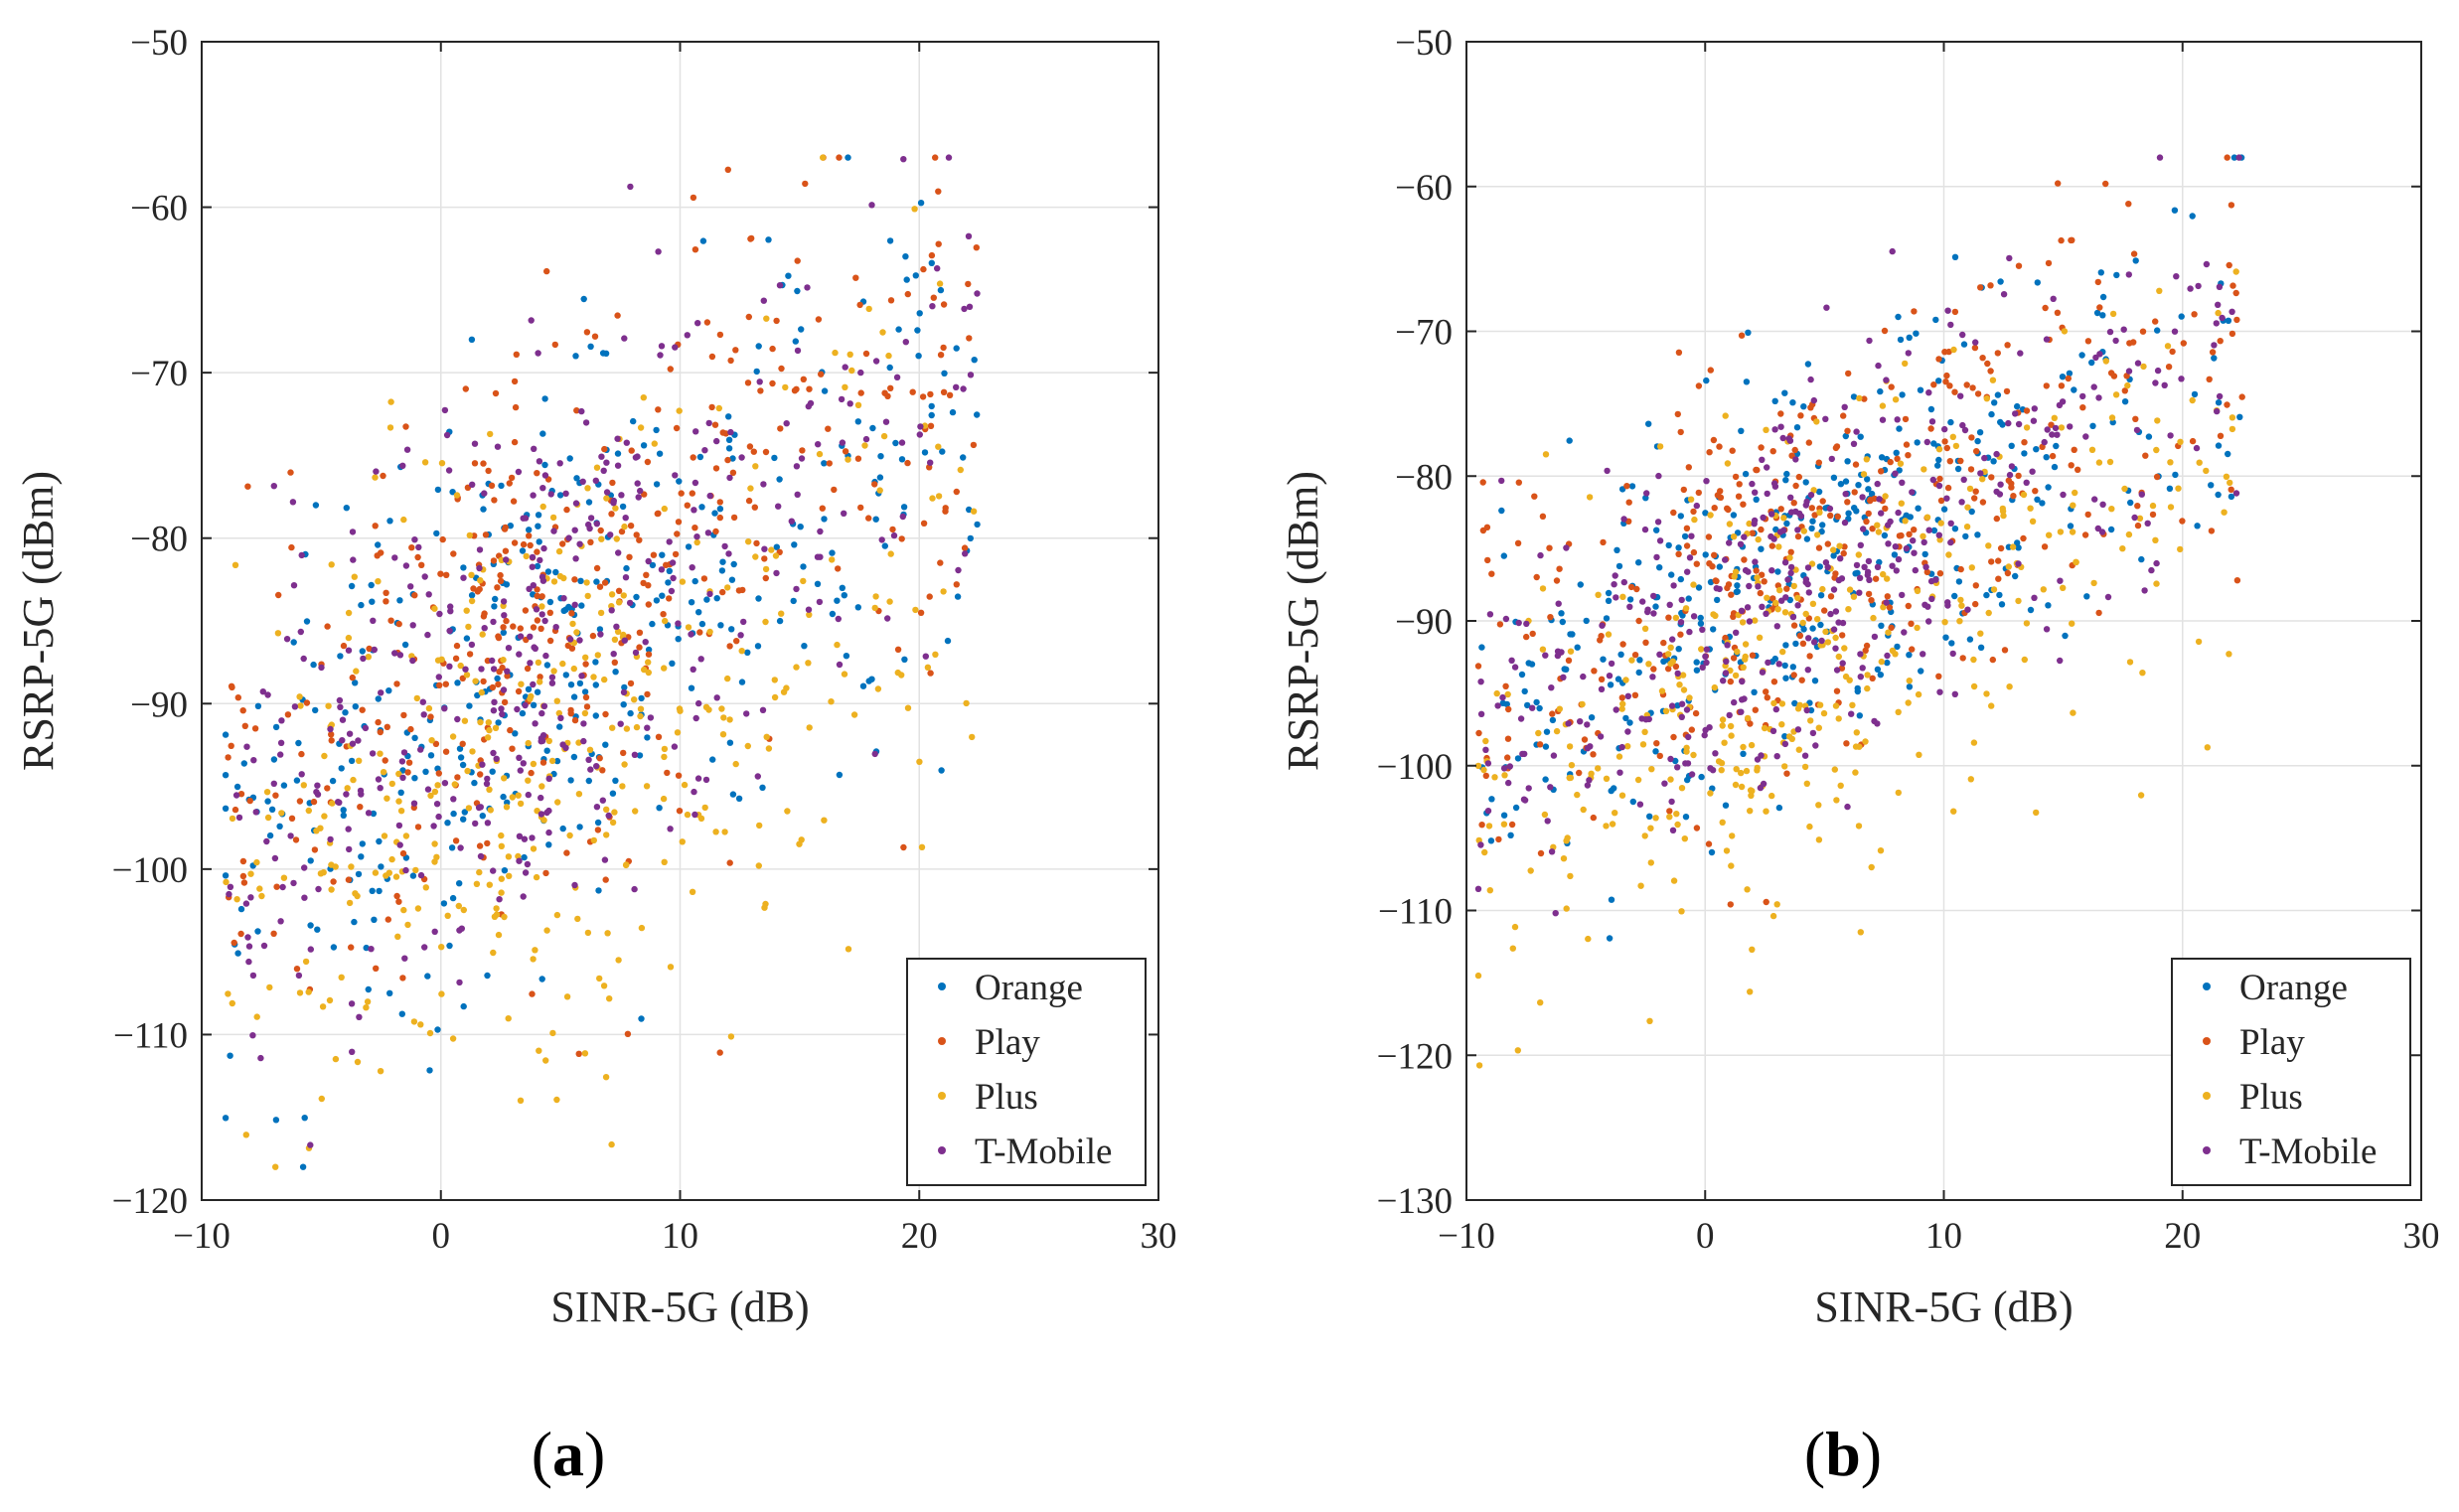 This screenshot has width=2459, height=1512. Describe the element at coordinates (1026, 1072) in the screenshot. I see `legend-box` at that location.